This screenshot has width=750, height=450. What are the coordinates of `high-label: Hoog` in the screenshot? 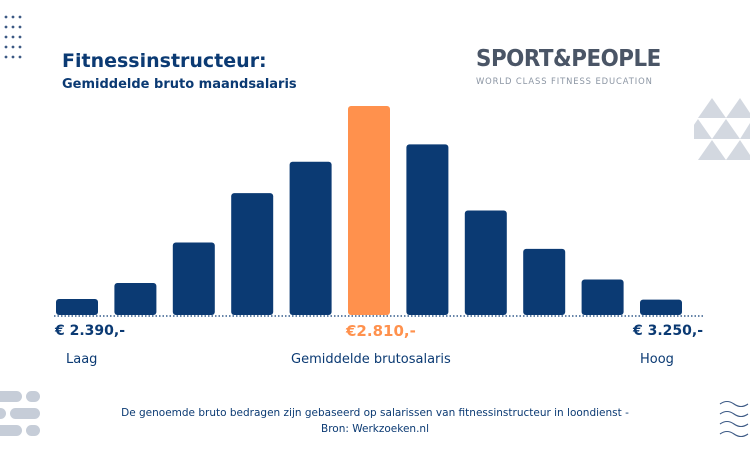 It's located at (657, 359).